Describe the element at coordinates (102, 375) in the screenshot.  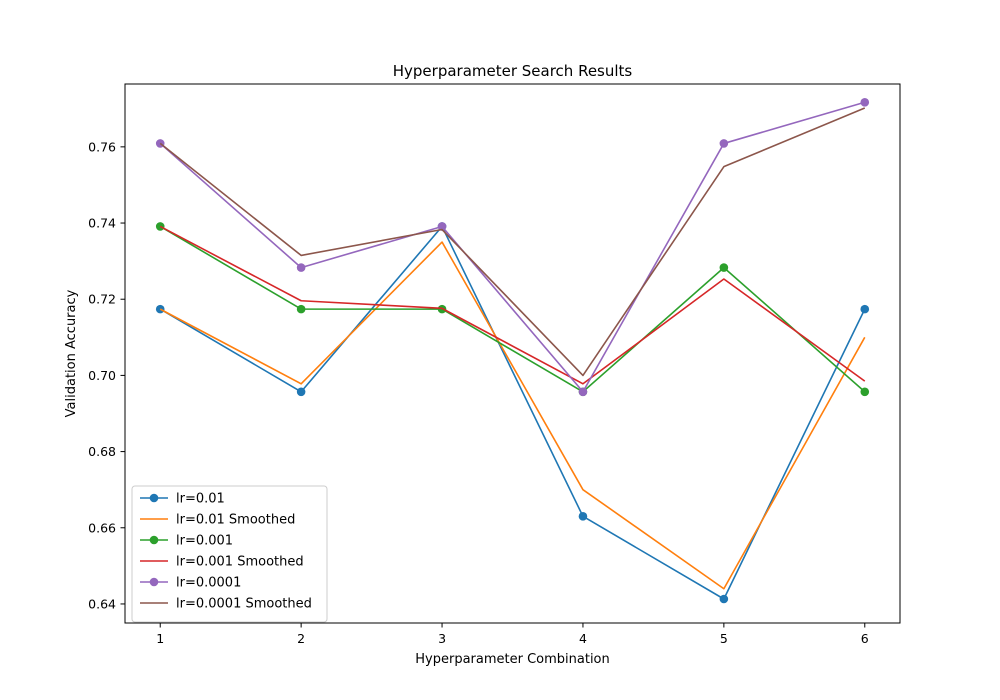
I see `y-tick-label: 0.70` at that location.